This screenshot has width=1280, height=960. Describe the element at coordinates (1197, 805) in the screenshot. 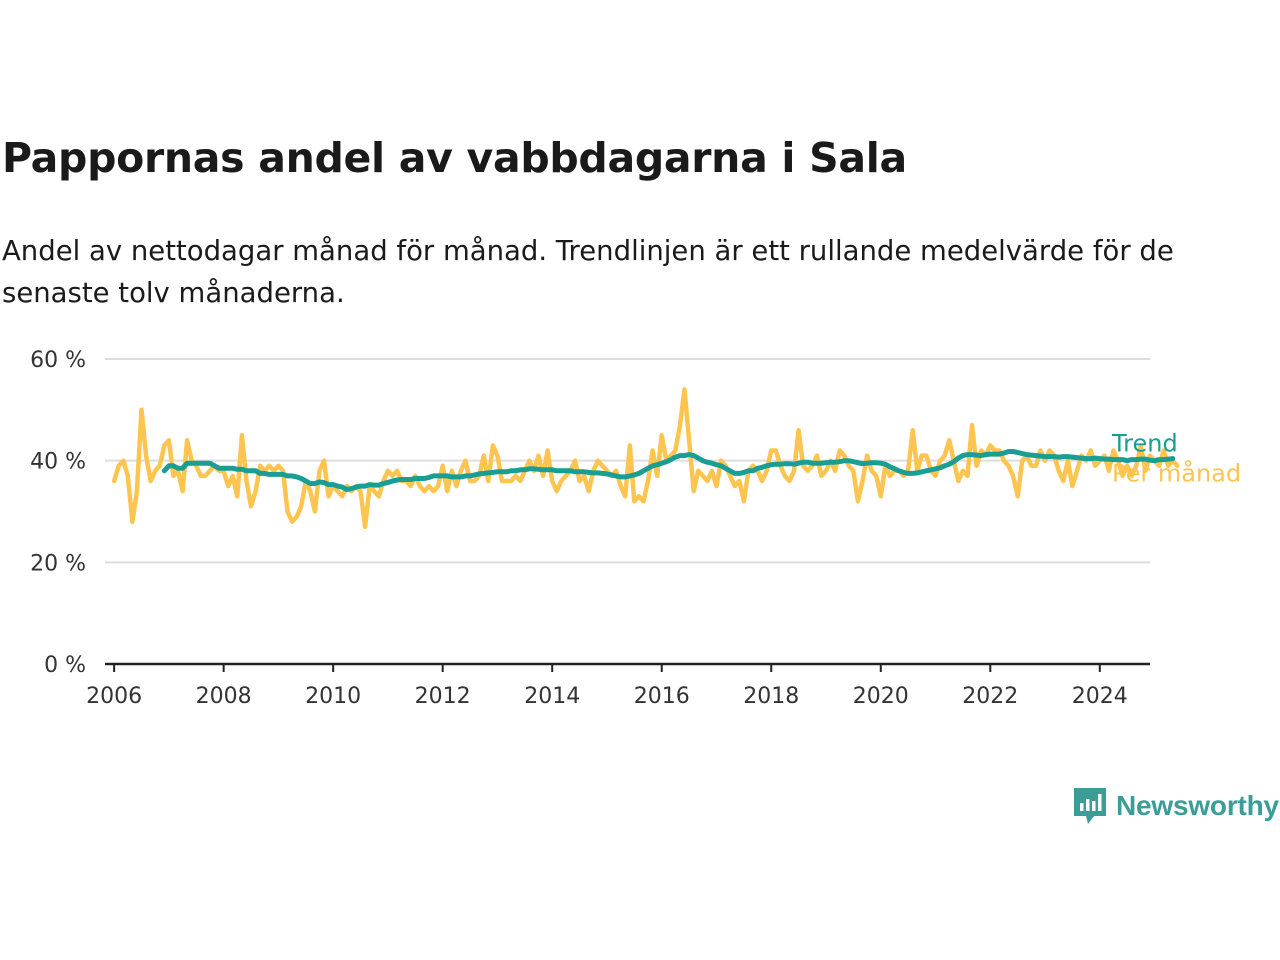

I see `brand-name: Newsworthy` at that location.